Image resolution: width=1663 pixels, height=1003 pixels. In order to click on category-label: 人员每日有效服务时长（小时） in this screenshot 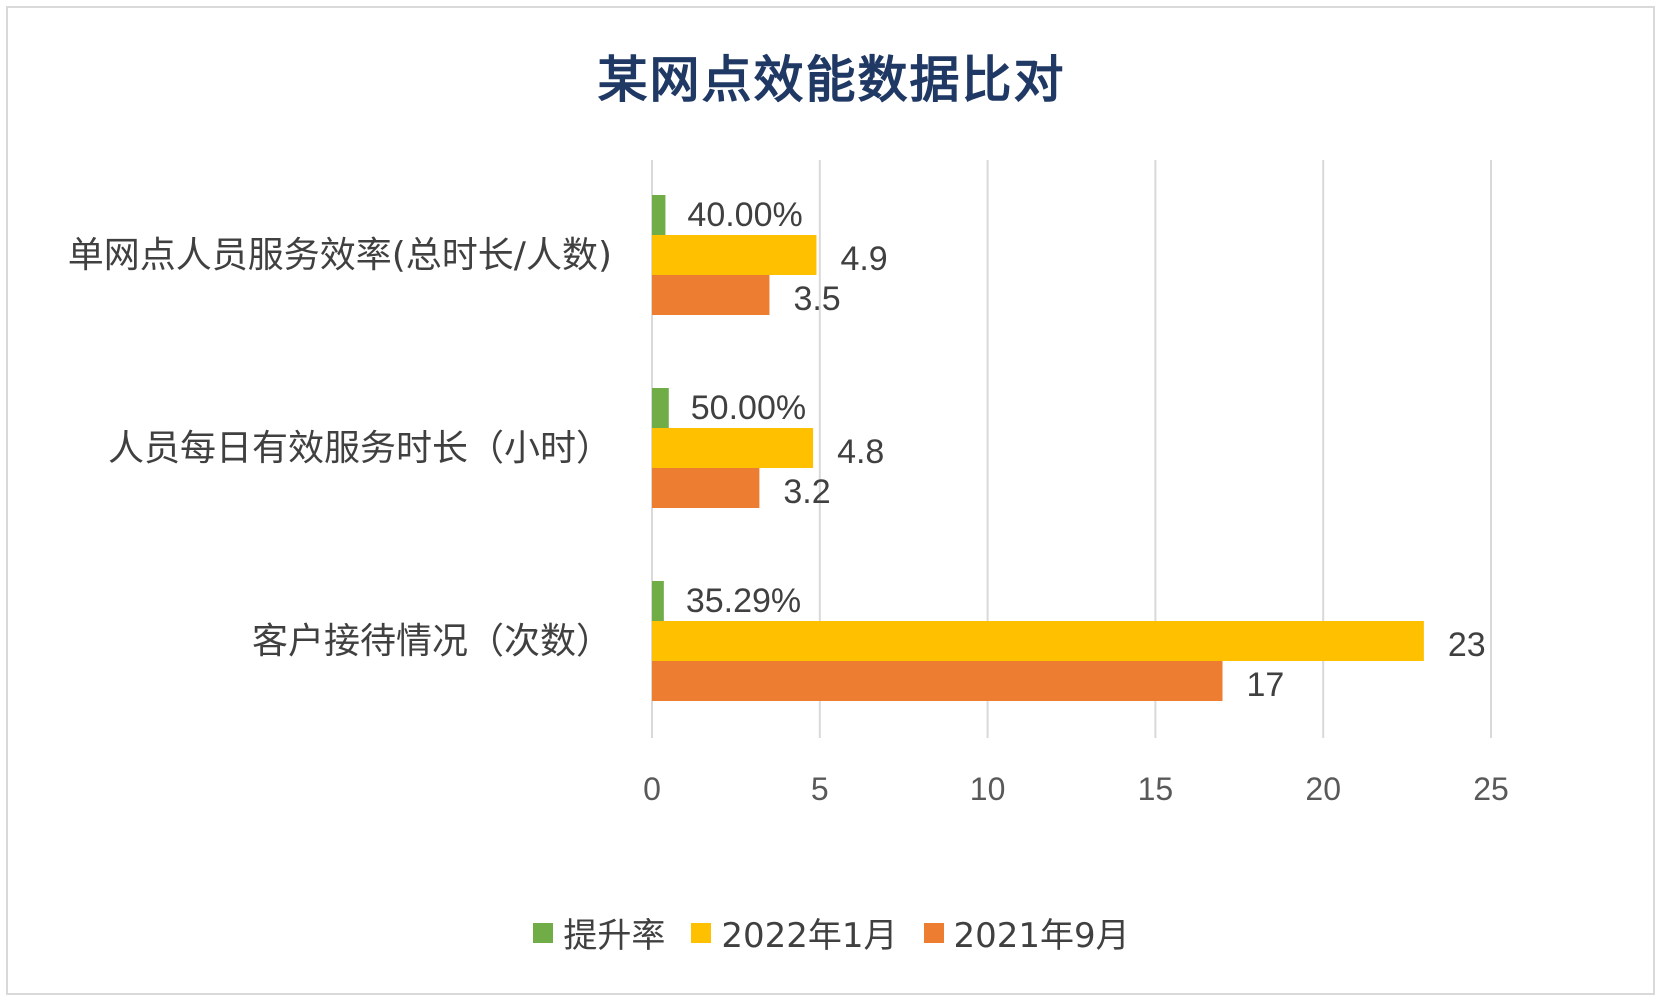, I will do `click(360, 448)`.